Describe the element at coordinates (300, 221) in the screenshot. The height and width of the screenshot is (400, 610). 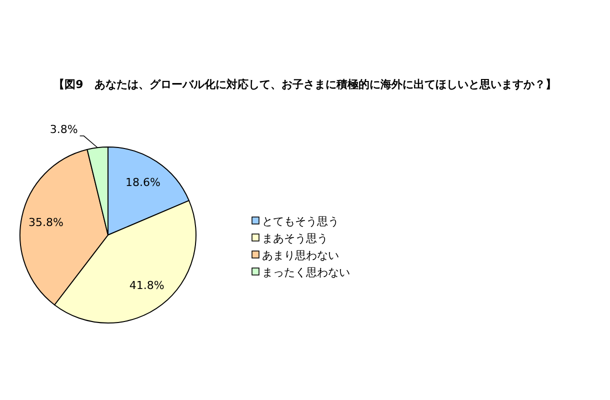
I see `legend-label: とてもそう思う` at that location.